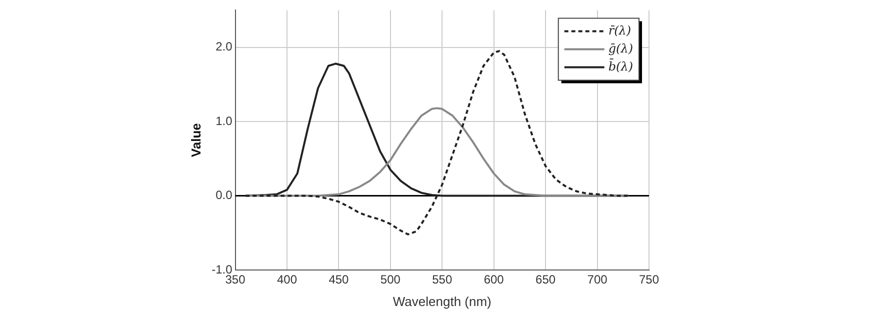  I want to click on x-tick-label: 450, so click(339, 279).